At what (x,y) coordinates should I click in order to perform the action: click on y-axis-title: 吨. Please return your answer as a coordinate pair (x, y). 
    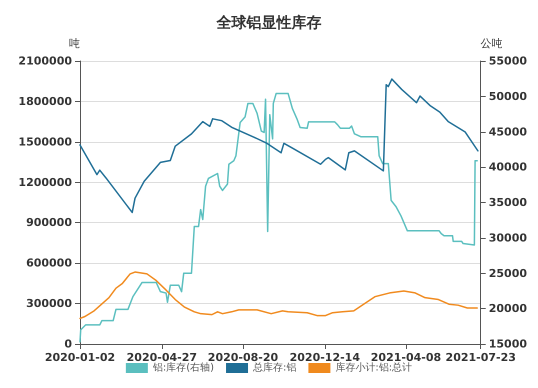
    Looking at the image, I should click on (74, 43).